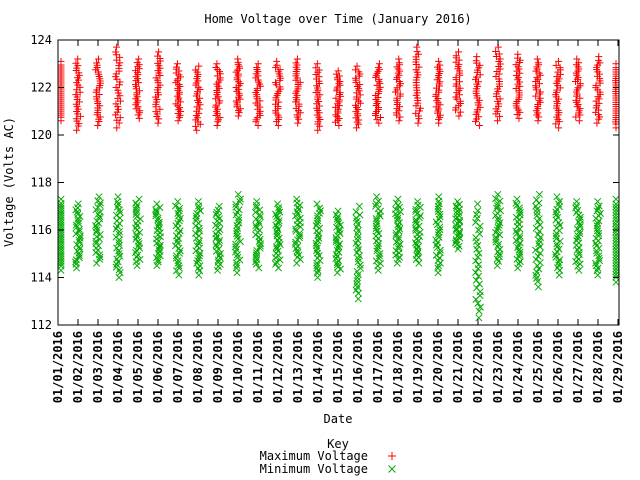  What do you see at coordinates (298, 367) in the screenshot?
I see `x-tick-label: 01/13/2016` at bounding box center [298, 367].